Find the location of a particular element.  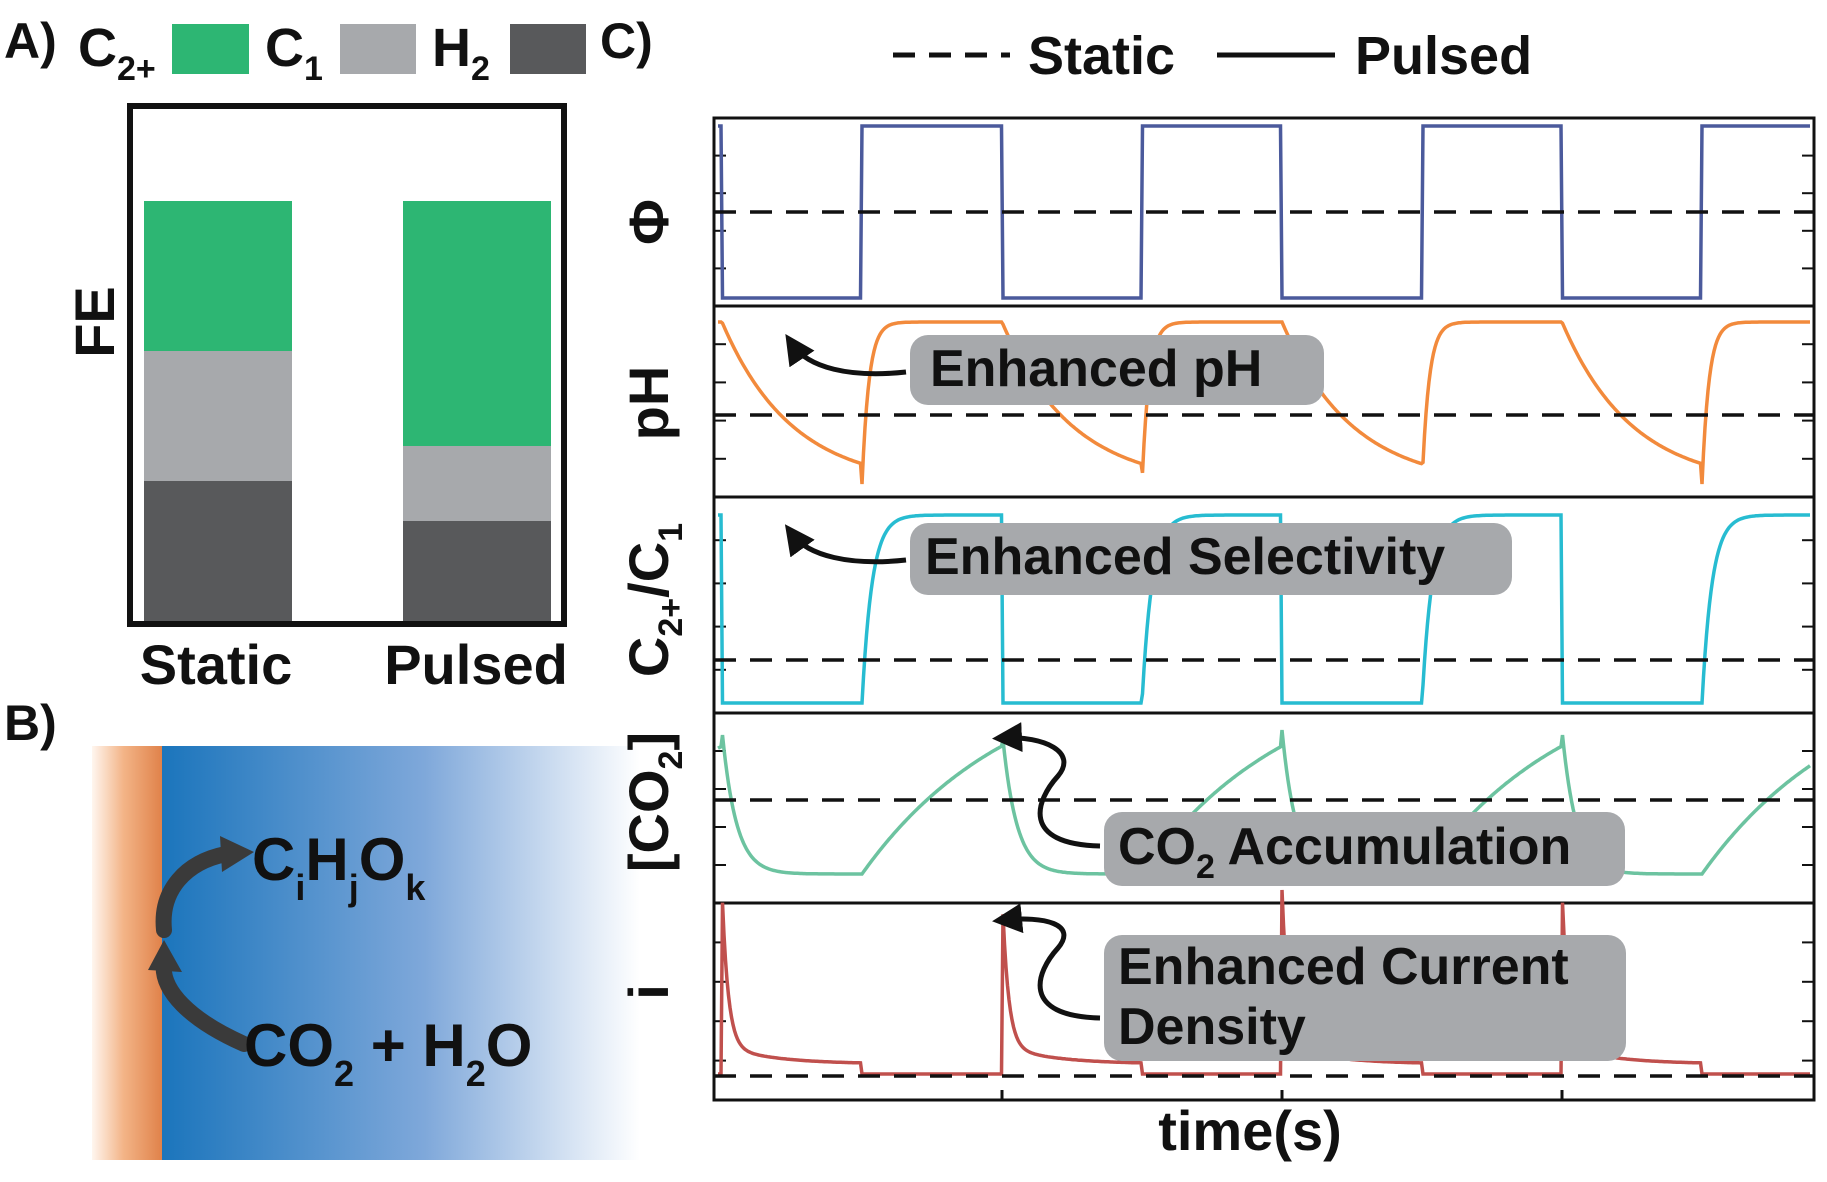

product-formula: CiHjOk is located at coordinates (339, 867).